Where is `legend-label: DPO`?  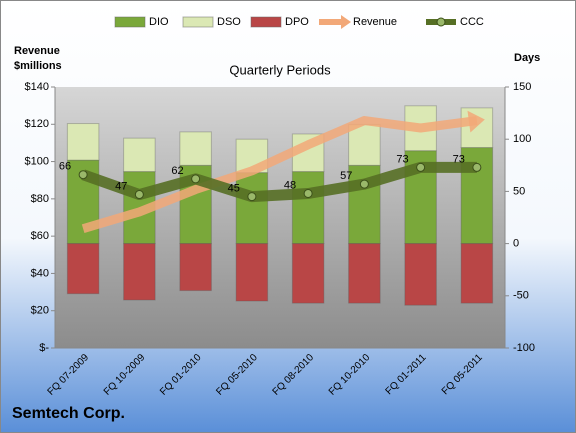 legend-label: DPO is located at coordinates (297, 22).